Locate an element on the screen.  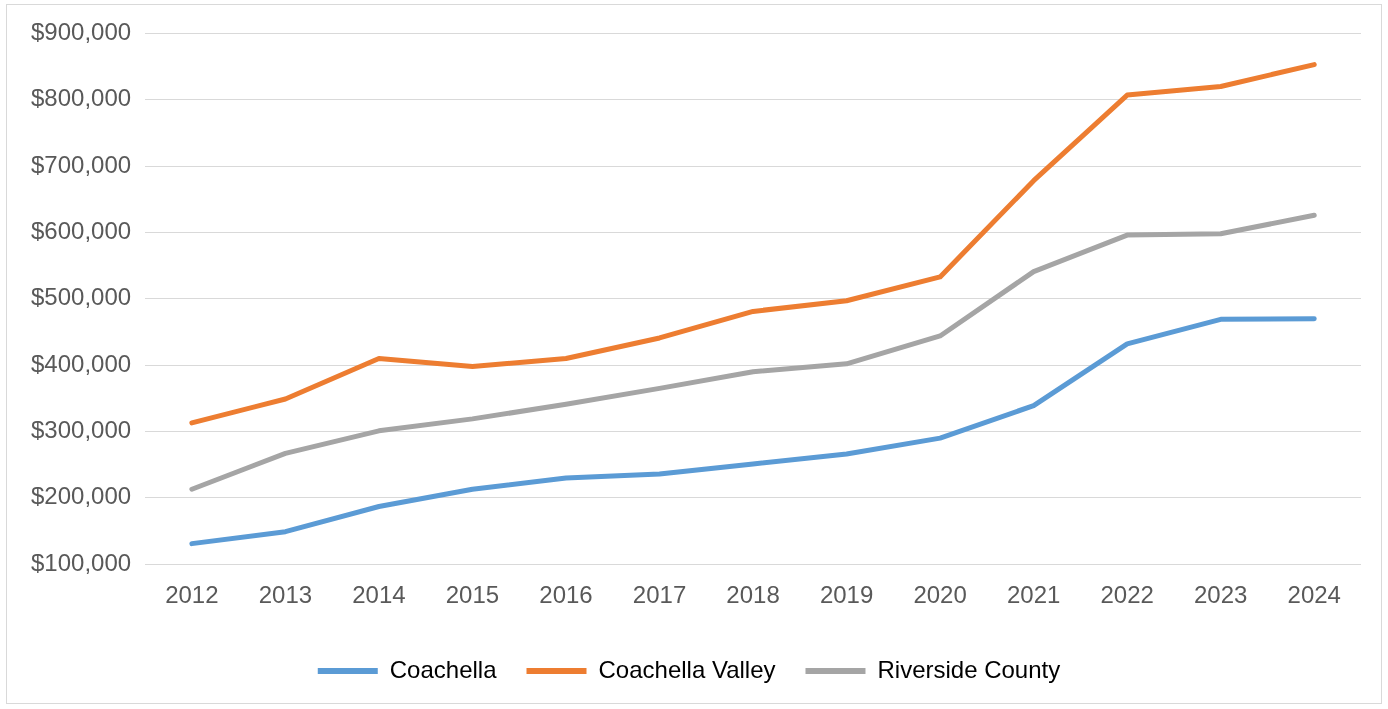
x-tick-label: 2014 is located at coordinates (379, 595).